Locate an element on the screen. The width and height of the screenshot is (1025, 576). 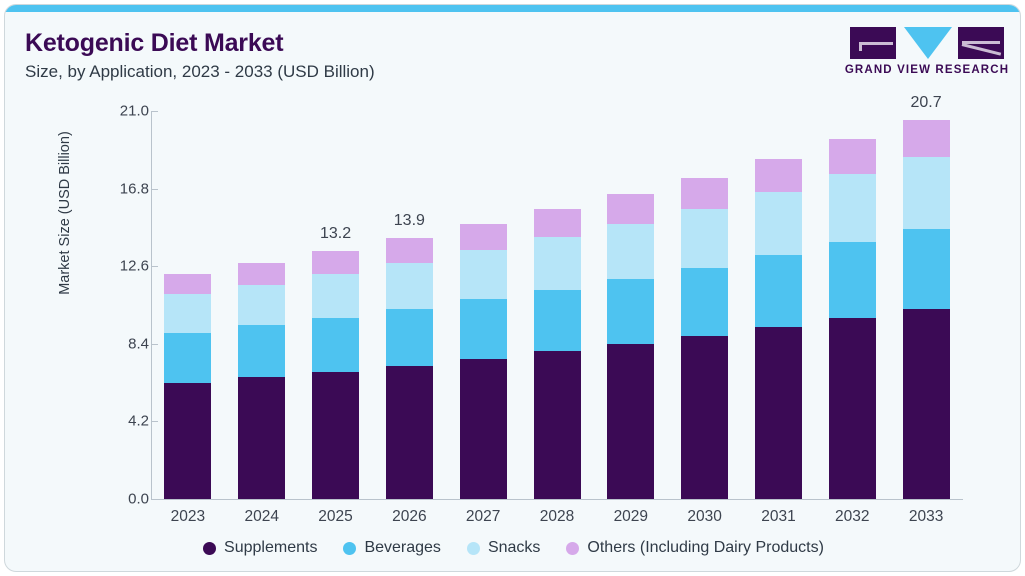
accent-top-bar is located at coordinates (512, 8).